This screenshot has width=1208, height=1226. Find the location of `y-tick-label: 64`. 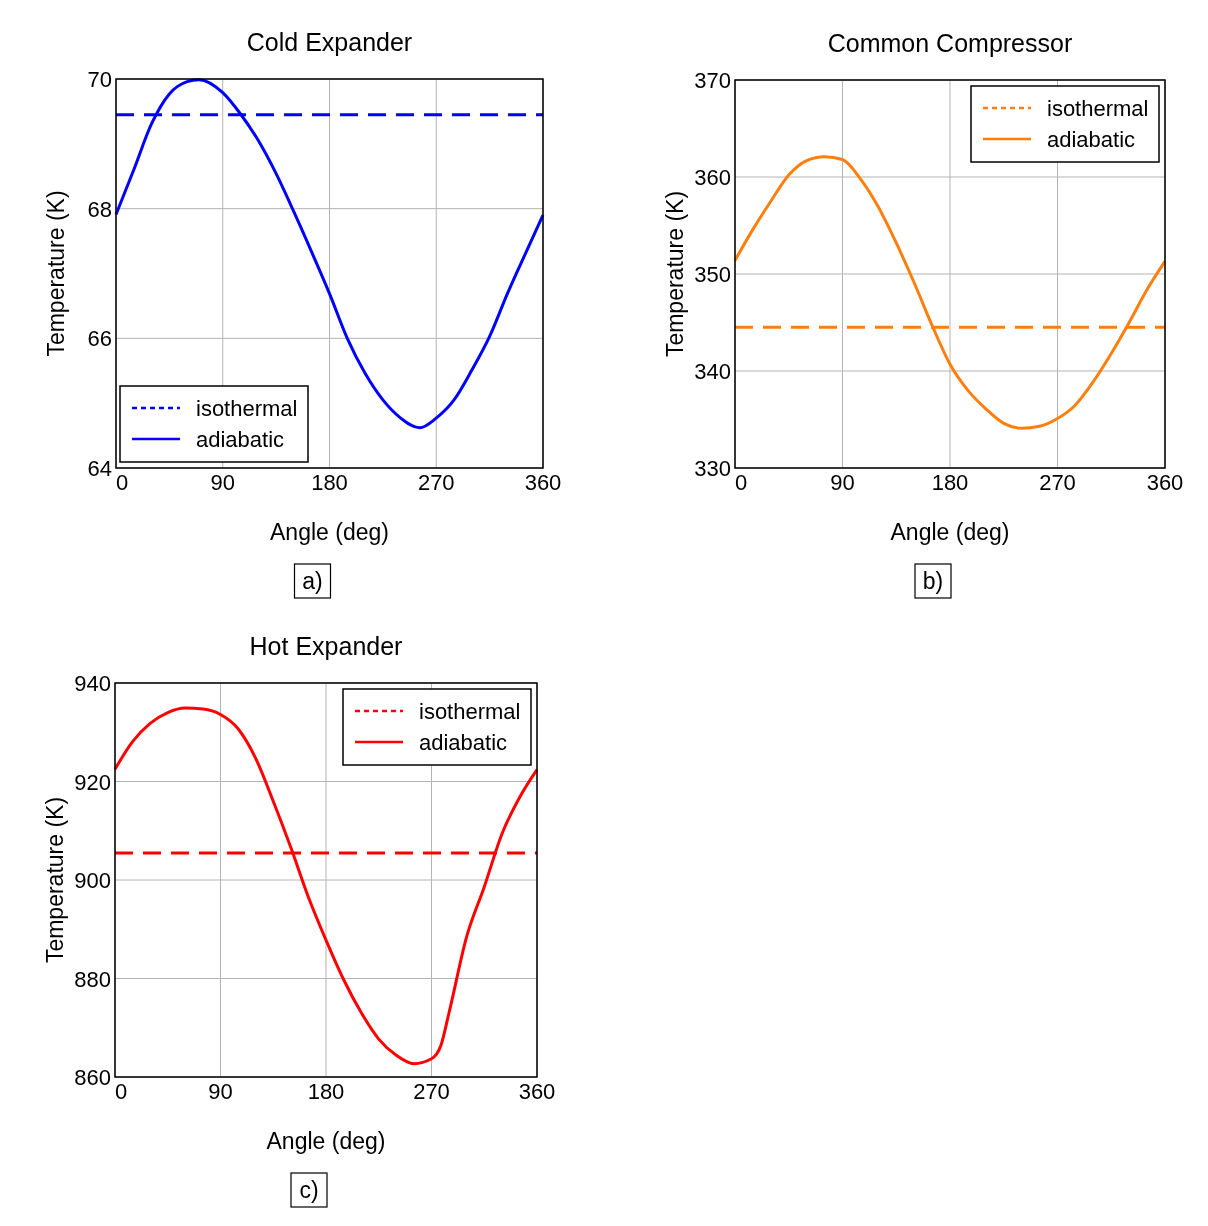

y-tick-label: 64 is located at coordinates (99, 468).